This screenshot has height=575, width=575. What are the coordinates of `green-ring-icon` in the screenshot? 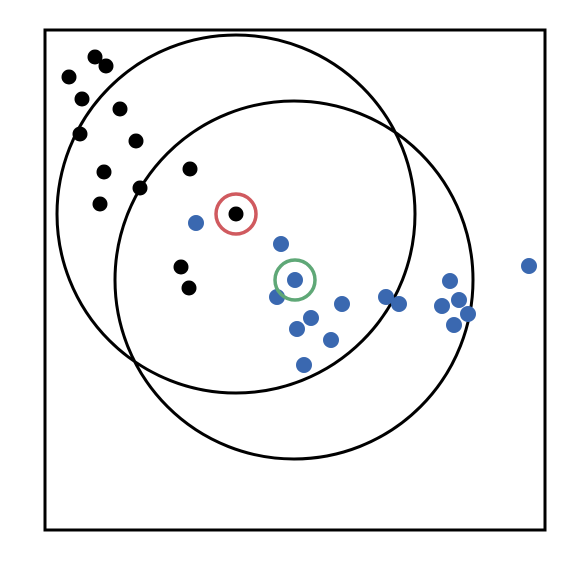 It's located at (295, 280).